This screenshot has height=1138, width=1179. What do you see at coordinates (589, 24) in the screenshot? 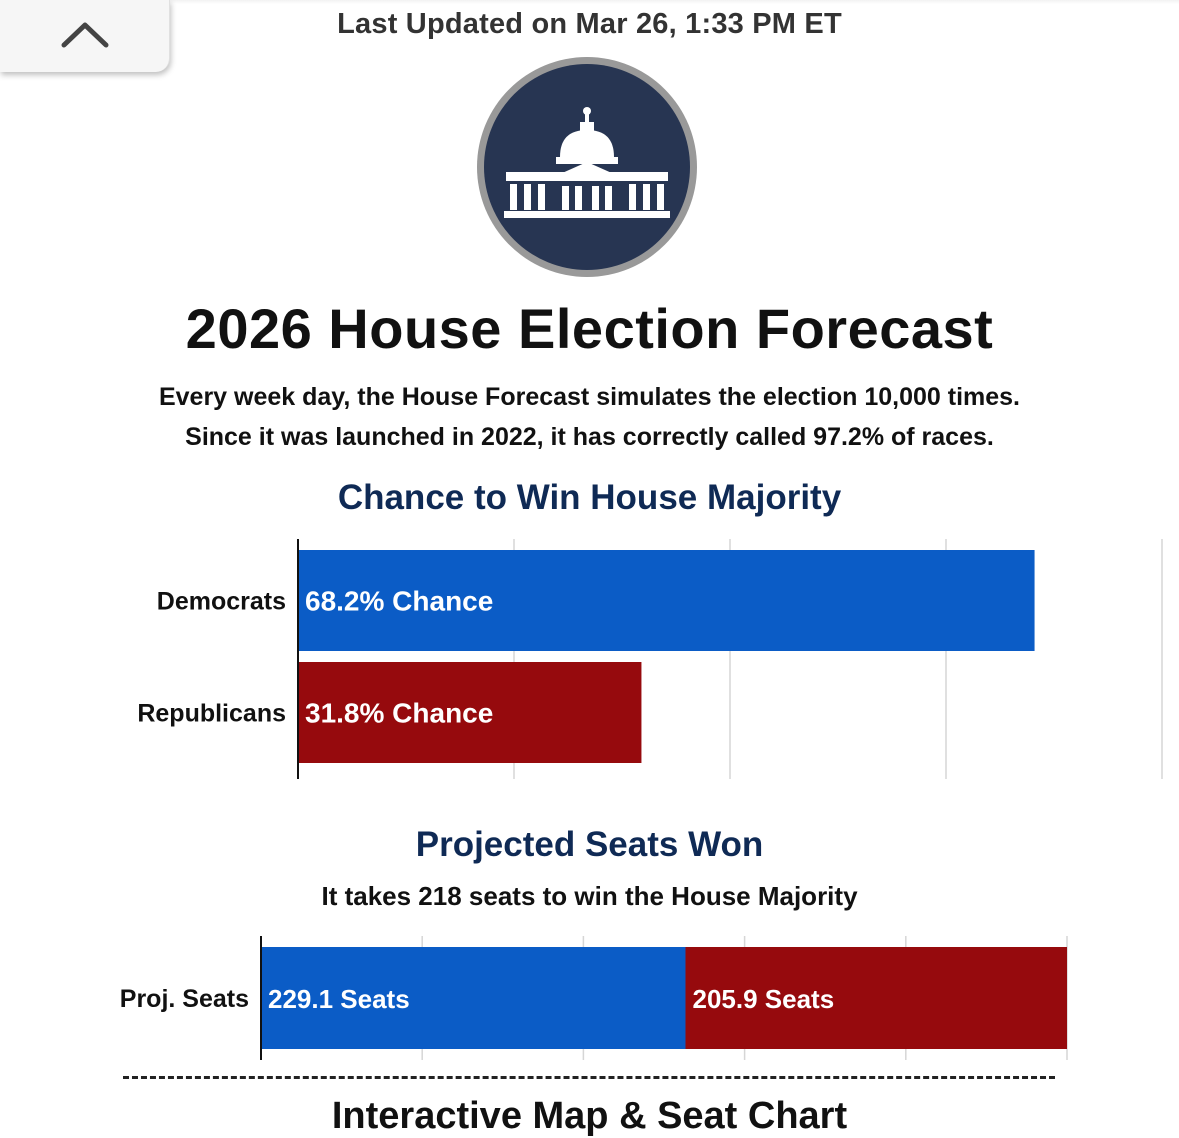
I see `last-updated-text: Last Updated on Mar 26, 1:33 PM ET` at bounding box center [589, 24].